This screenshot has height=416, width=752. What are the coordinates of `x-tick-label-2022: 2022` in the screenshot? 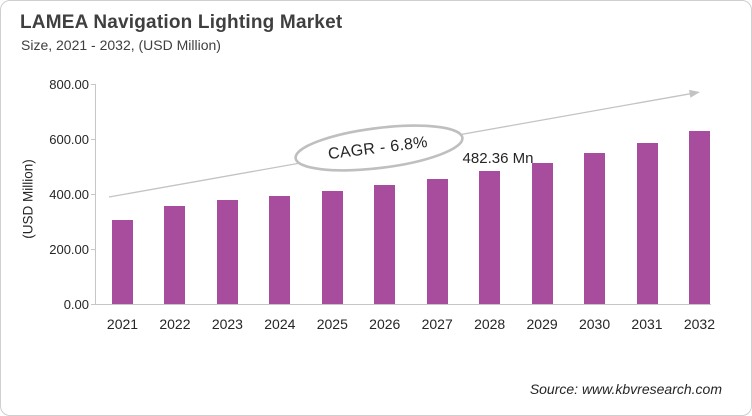 It's located at (175, 324).